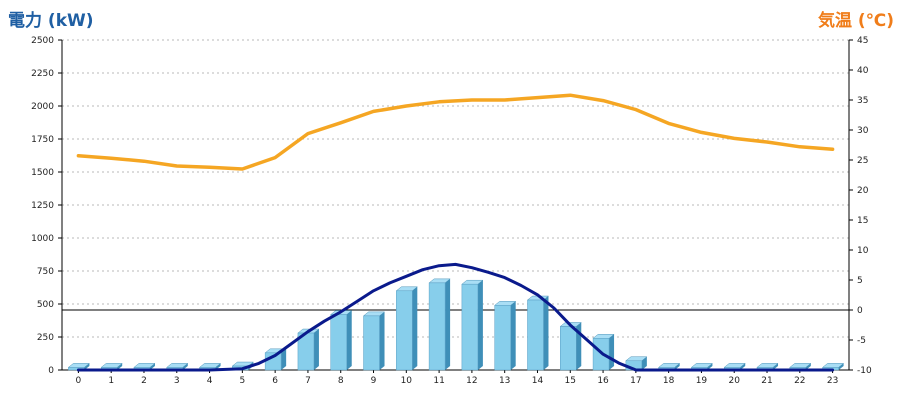 This screenshot has height=400, width=900. Describe the element at coordinates (42, 107) in the screenshot. I see `left-tick-label: 2000` at that location.